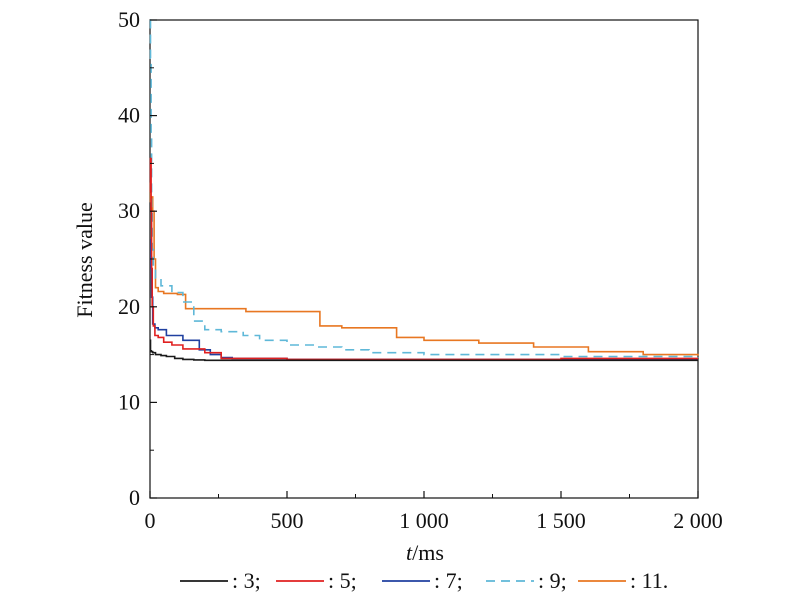 The image size is (800, 610). What do you see at coordinates (342, 580) in the screenshot?
I see `legend-label-2: : 5;` at bounding box center [342, 580].